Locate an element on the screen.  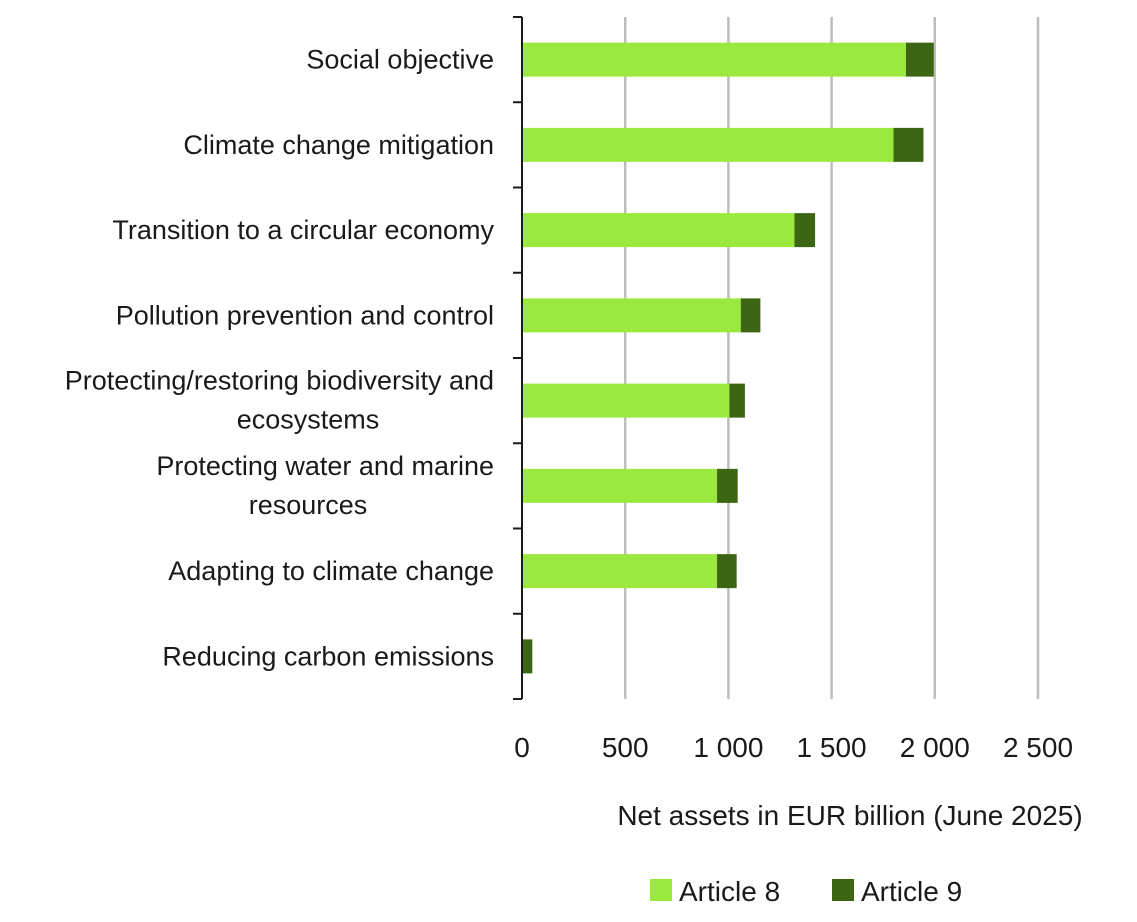
x-axis-title: Net assets in EUR billion (June 2025) is located at coordinates (849, 815).